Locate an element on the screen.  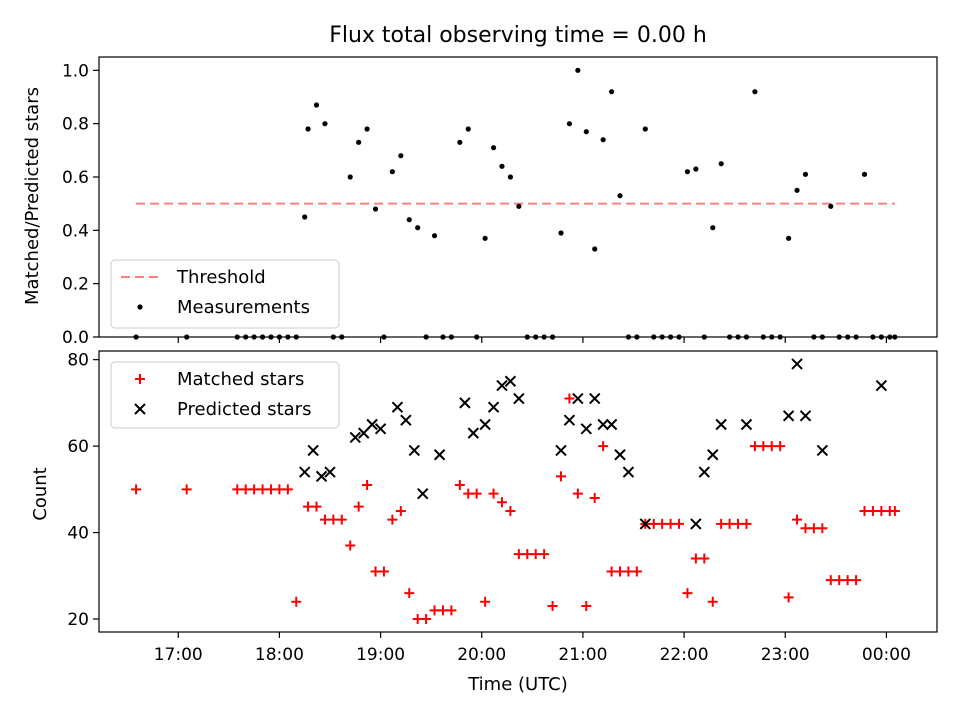
y-tick-label: 40 is located at coordinates (78, 534).